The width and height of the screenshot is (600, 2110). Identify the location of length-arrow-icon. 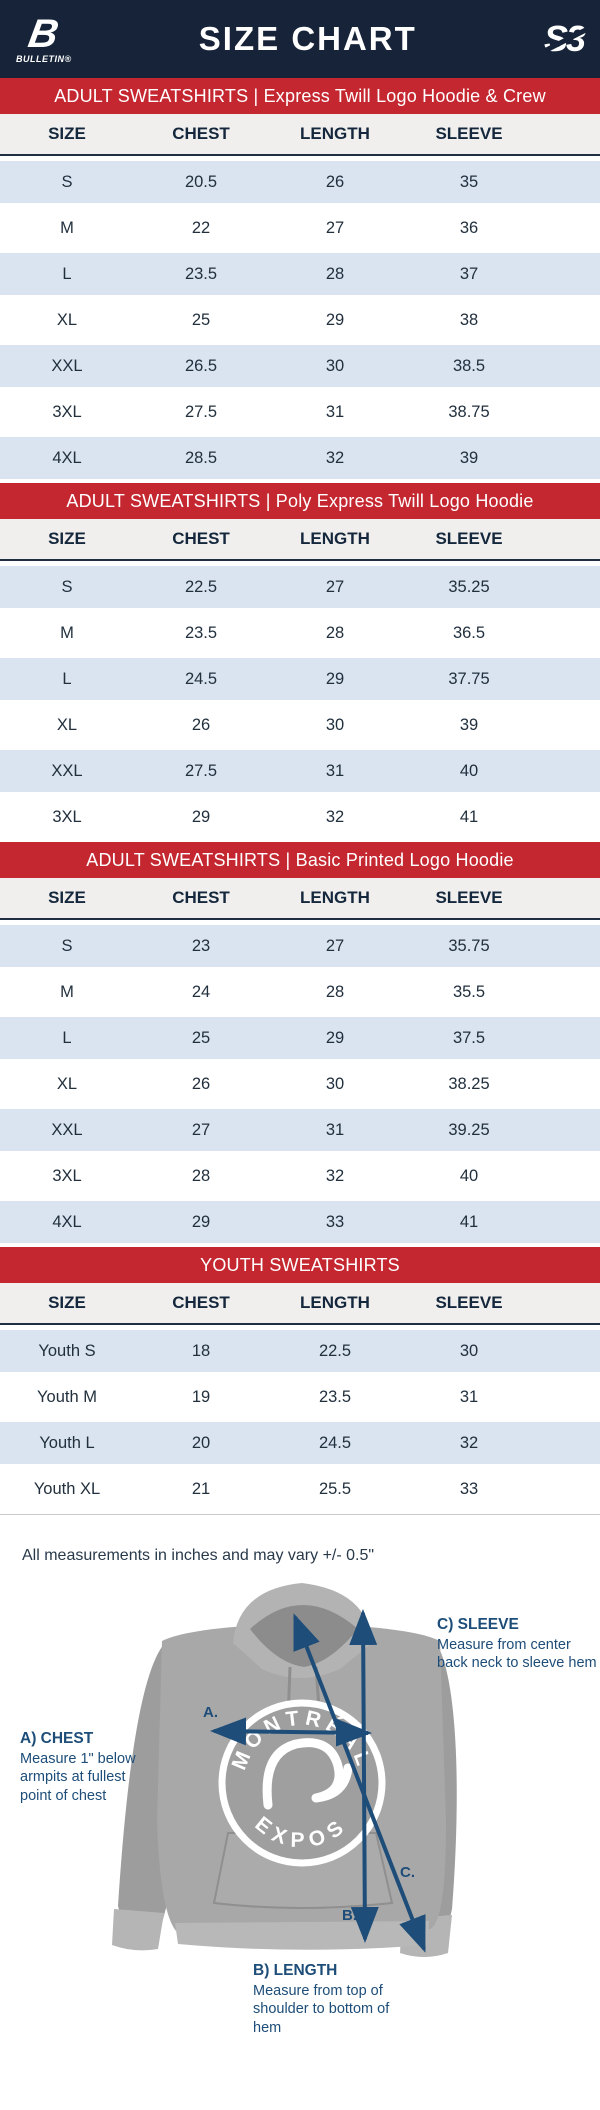
(364, 1776).